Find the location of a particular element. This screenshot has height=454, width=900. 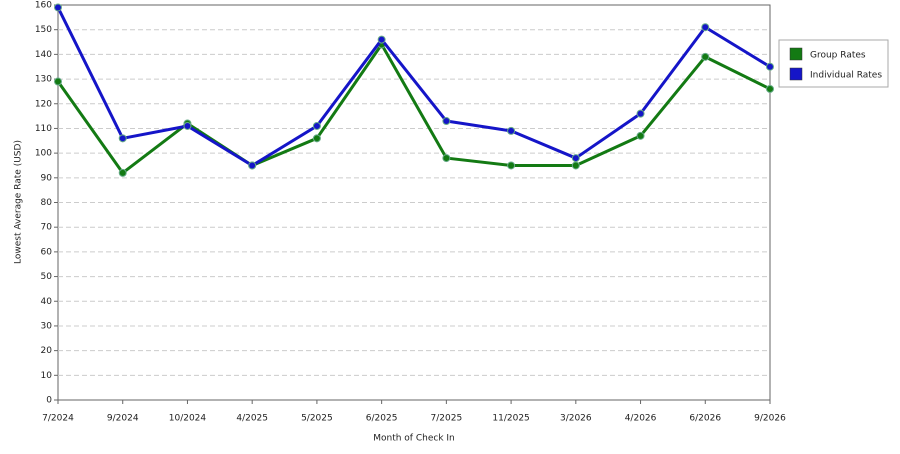

x-tick-label: 4/2025 is located at coordinates (252, 419).